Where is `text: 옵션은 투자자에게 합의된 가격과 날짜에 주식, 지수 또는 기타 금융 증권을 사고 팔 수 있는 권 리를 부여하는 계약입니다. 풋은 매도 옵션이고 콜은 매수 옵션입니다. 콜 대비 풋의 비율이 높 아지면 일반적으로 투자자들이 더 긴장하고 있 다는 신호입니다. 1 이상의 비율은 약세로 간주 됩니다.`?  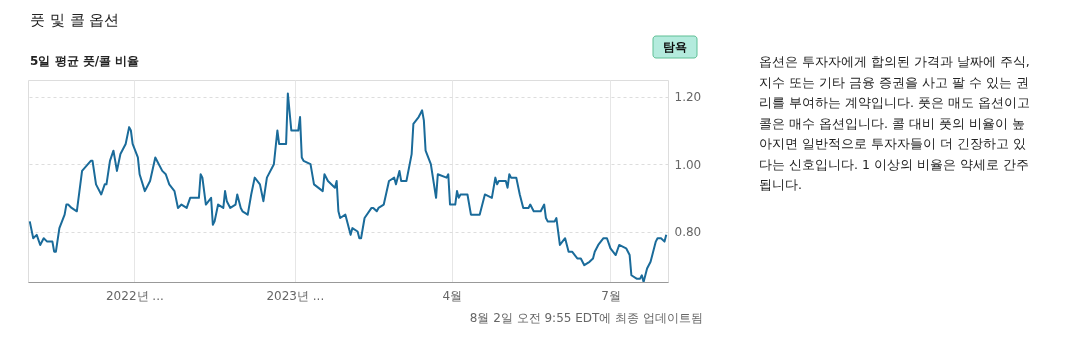 text: 옵션은 투자자에게 합의된 가격과 날짜에 주식, 지수 또는 기타 금융 증권을 사고 팔 수 있는 권 리를 부여하는 계약입니다. 풋은 매도 옵션이고 콜은 매수 옵션입니다. 콜 대비 풋의 비율이 높 아지면 일반적으로 투자자들이 더 긴장하고 있 다는 신호입니다. 1 이상의 비율은 약세로 간주 됩니다. is located at coordinates (894, 123).